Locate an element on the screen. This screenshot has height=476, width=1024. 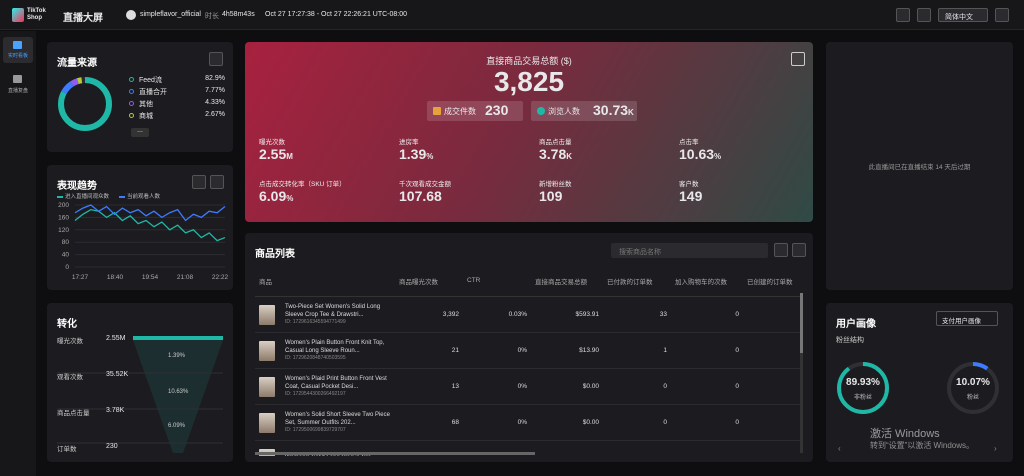
y-tick-label: 0 is located at coordinates (67, 267).